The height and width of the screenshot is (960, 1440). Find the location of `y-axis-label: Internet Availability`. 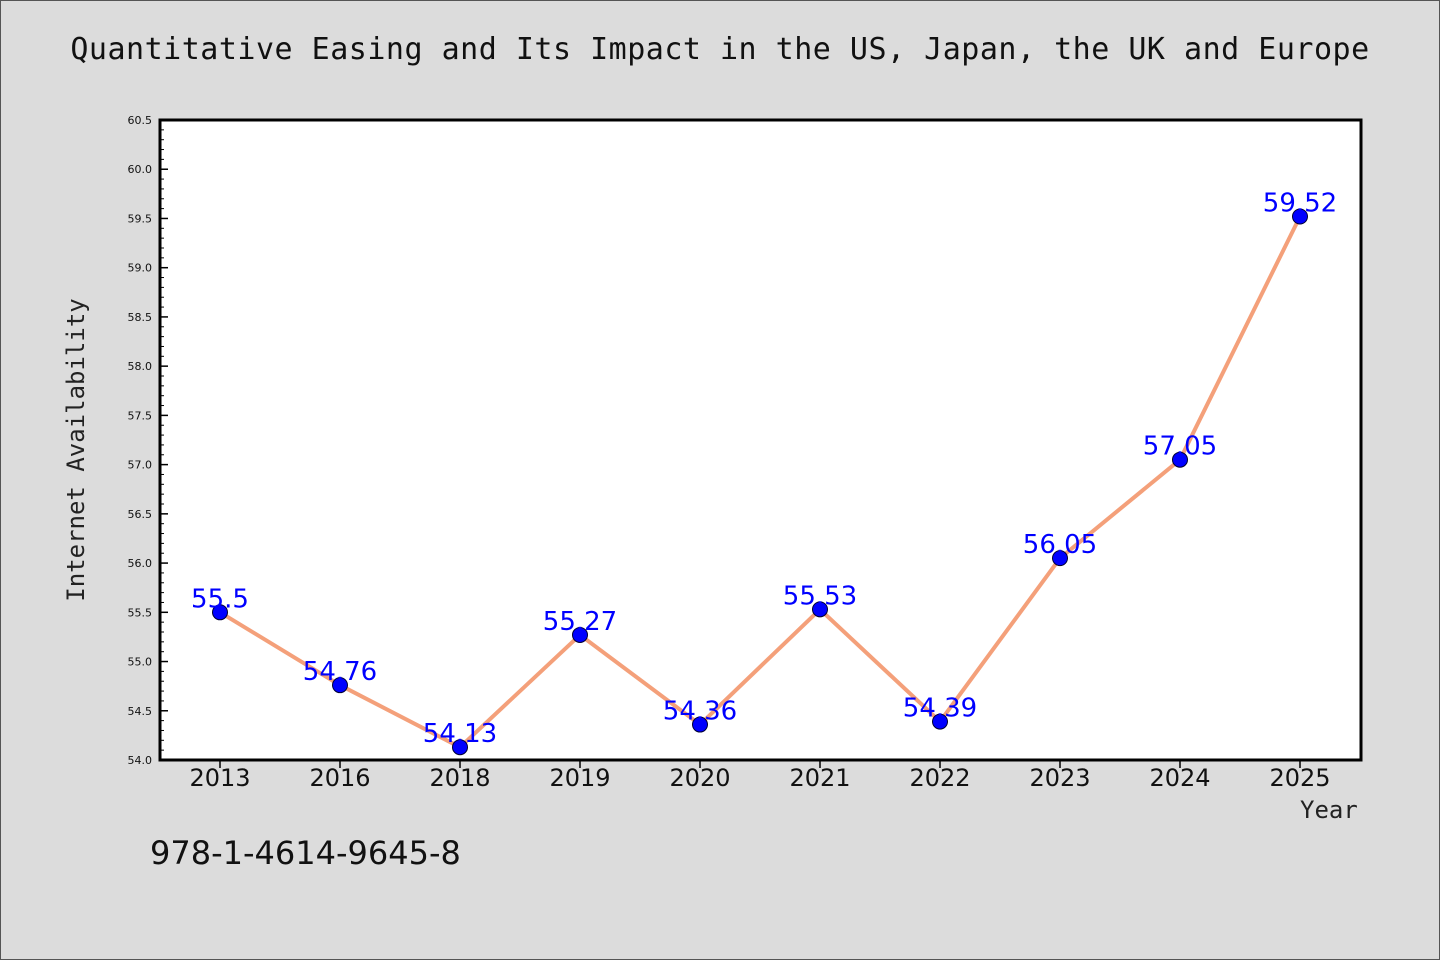

y-axis-label: Internet Availability is located at coordinates (76, 450).